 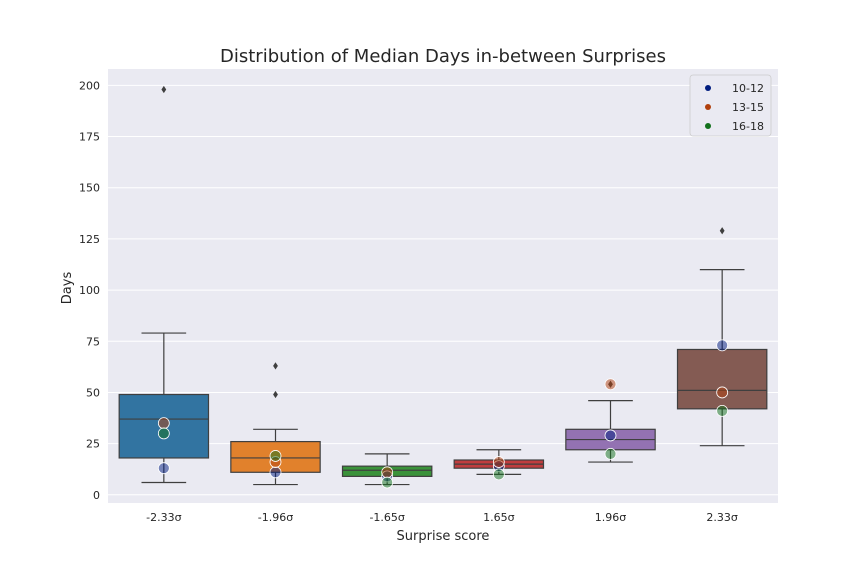 What do you see at coordinates (748, 88) in the screenshot?
I see `legend-label: 10-12` at bounding box center [748, 88].